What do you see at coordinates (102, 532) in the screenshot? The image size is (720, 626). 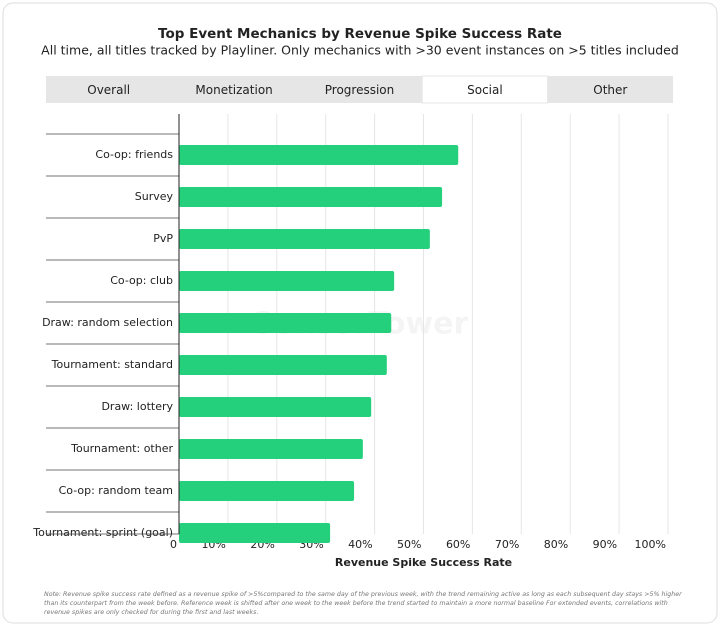 I see `y-tick-label: Tournament: sprint (goal)` at bounding box center [102, 532].